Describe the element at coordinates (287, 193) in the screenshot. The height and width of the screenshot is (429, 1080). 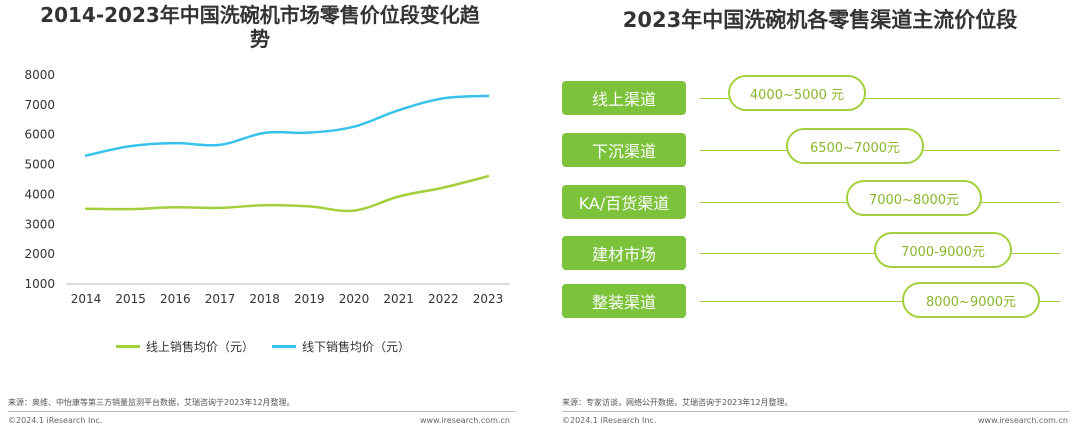
I see `series-line-online` at that location.